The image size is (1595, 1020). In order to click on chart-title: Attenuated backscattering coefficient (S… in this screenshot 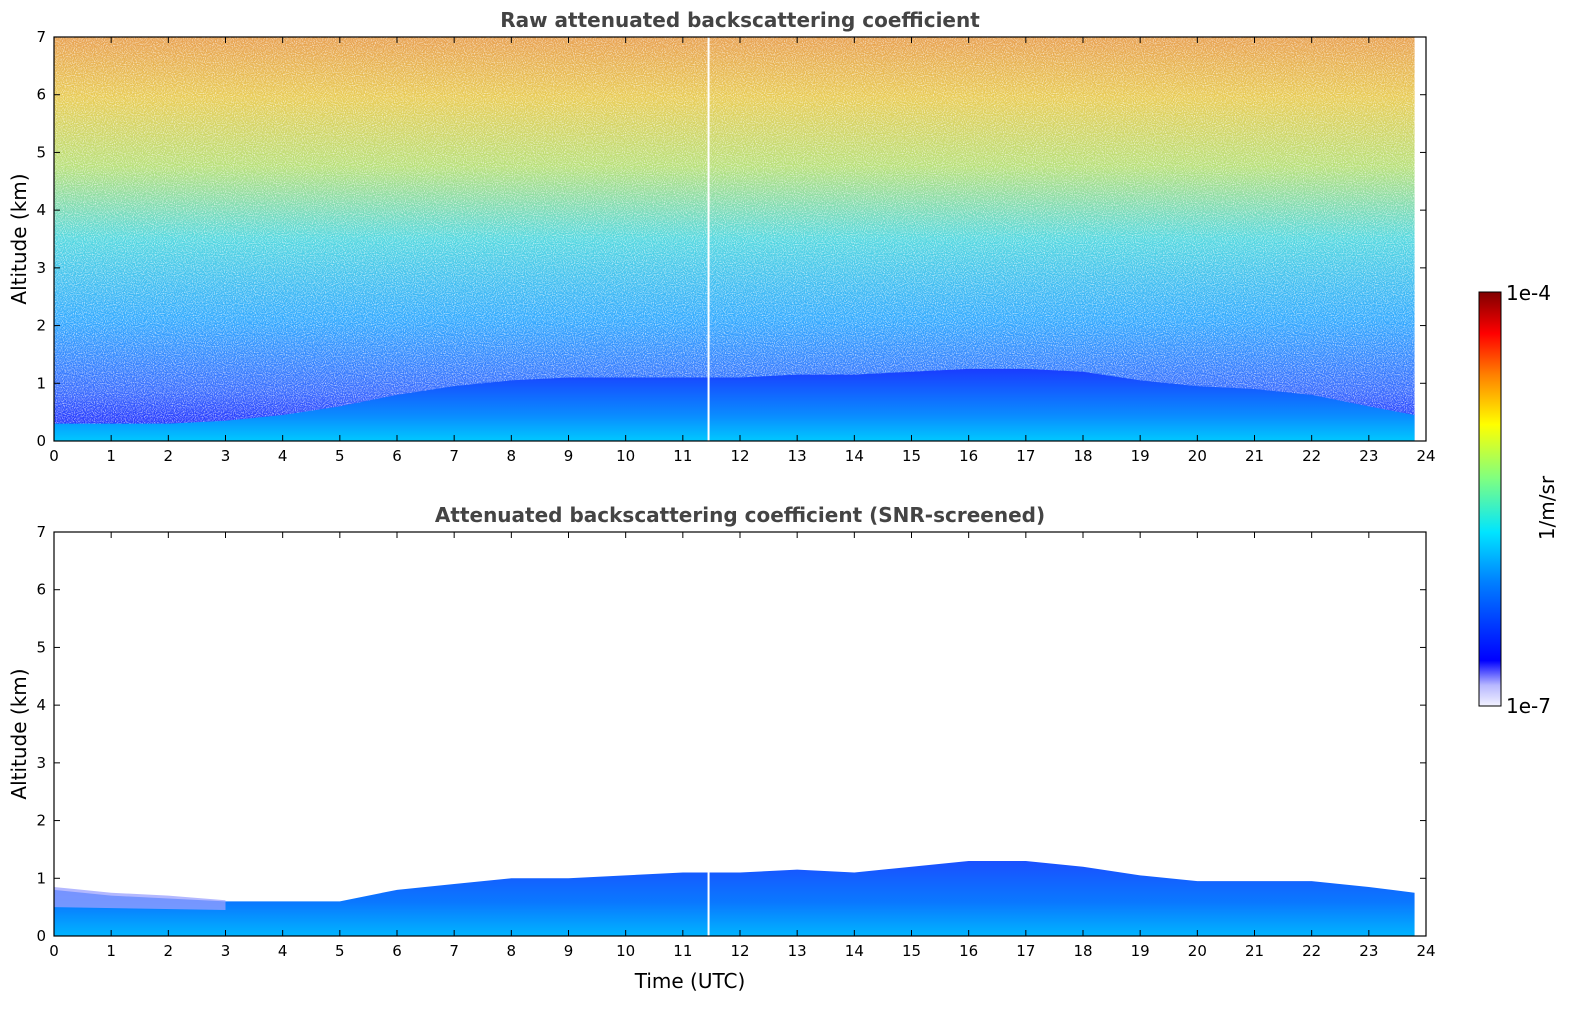, I will do `click(740, 515)`.